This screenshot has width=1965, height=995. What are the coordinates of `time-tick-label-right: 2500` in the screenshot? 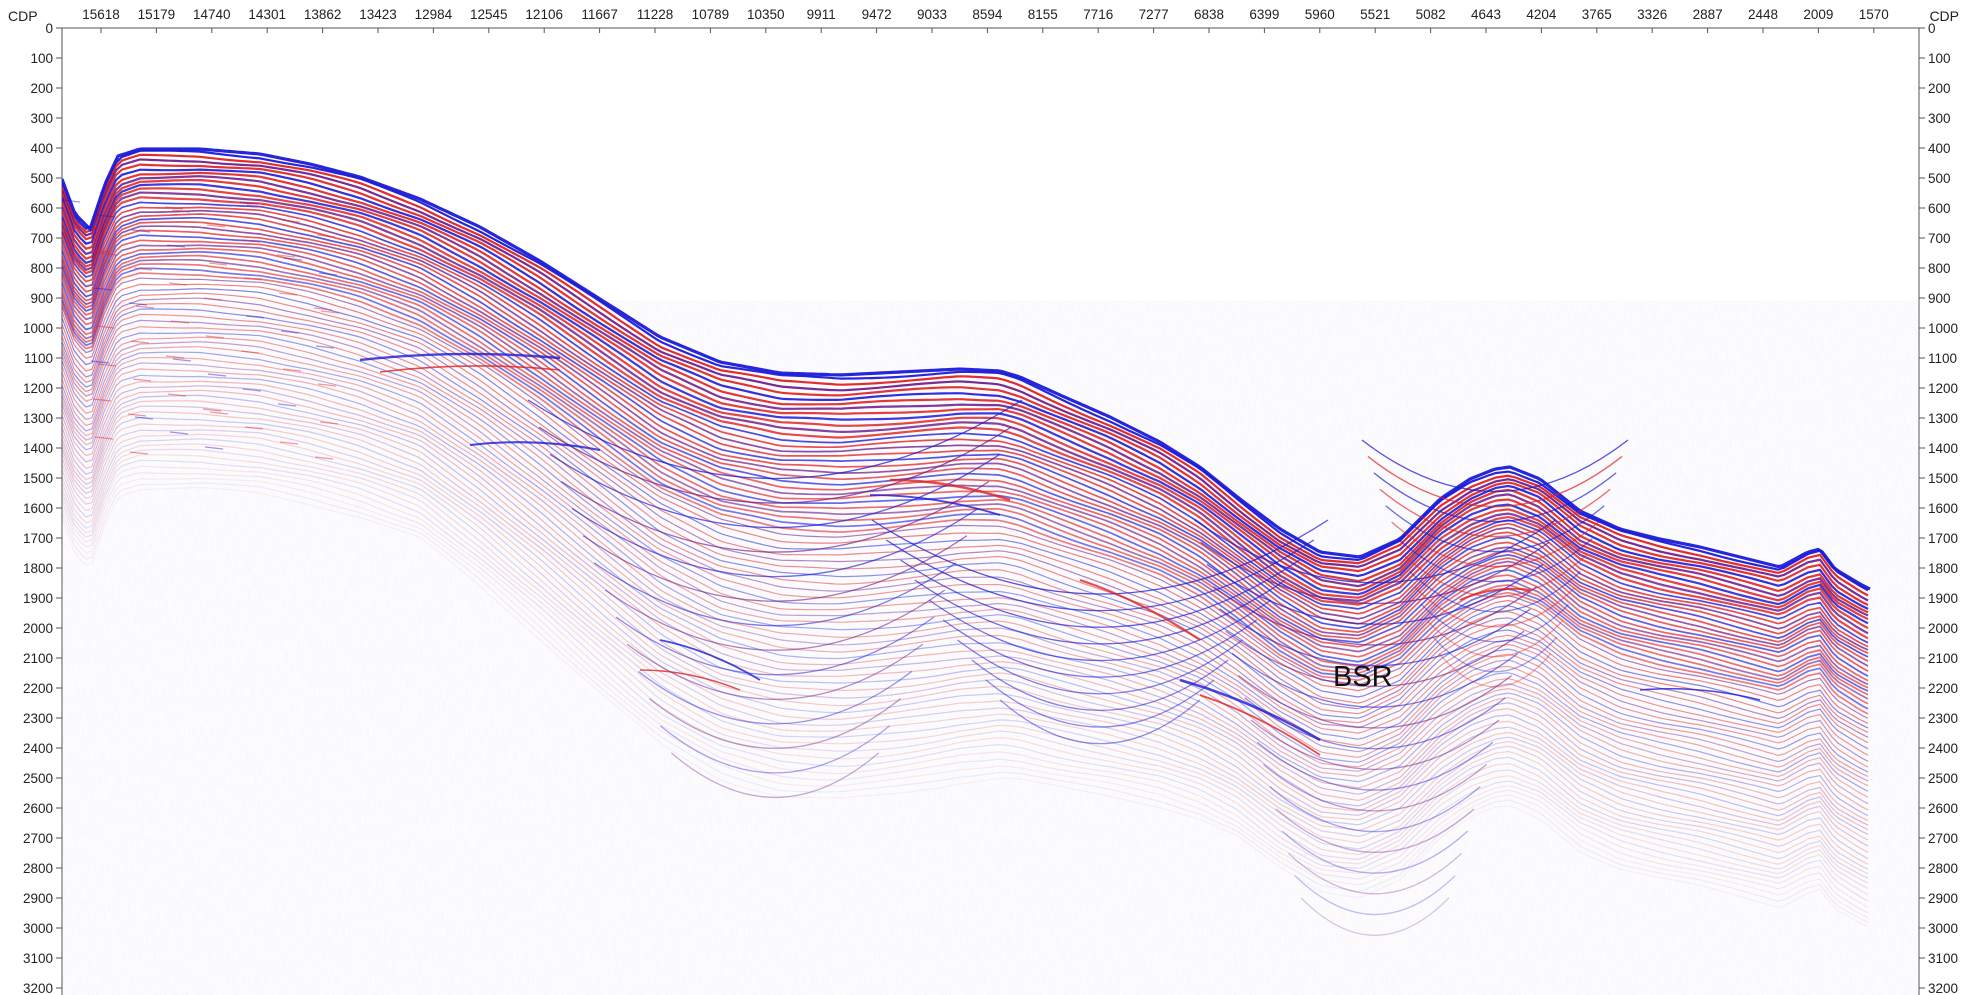 It's located at (1943, 778).